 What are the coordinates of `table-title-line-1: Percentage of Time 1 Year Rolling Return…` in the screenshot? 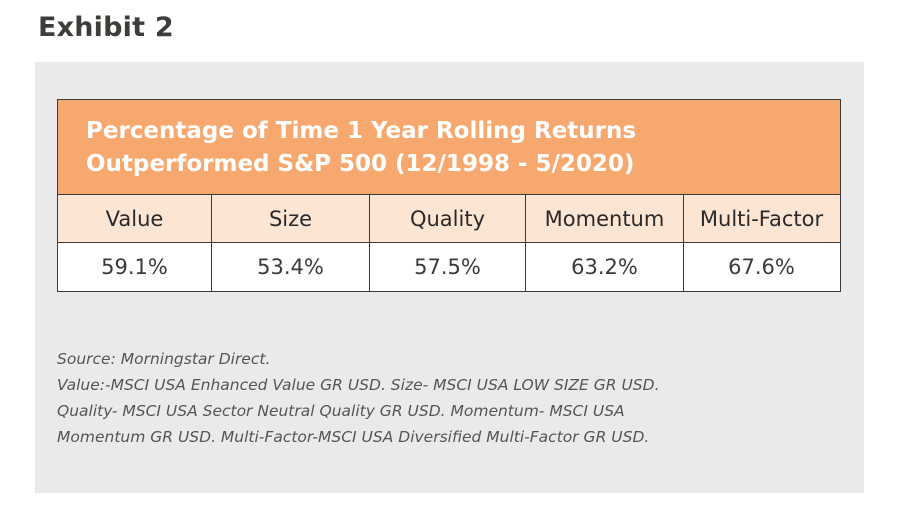 It's located at (361, 131).